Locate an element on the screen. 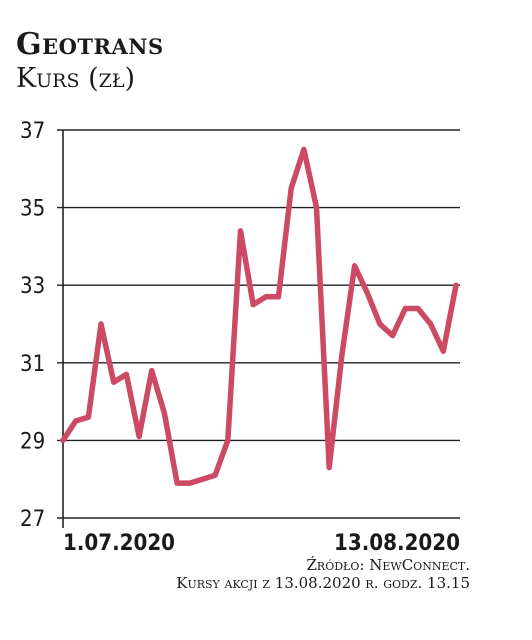 Image resolution: width=532 pixels, height=640 pixels. y-tick-label: 33 is located at coordinates (32, 286).